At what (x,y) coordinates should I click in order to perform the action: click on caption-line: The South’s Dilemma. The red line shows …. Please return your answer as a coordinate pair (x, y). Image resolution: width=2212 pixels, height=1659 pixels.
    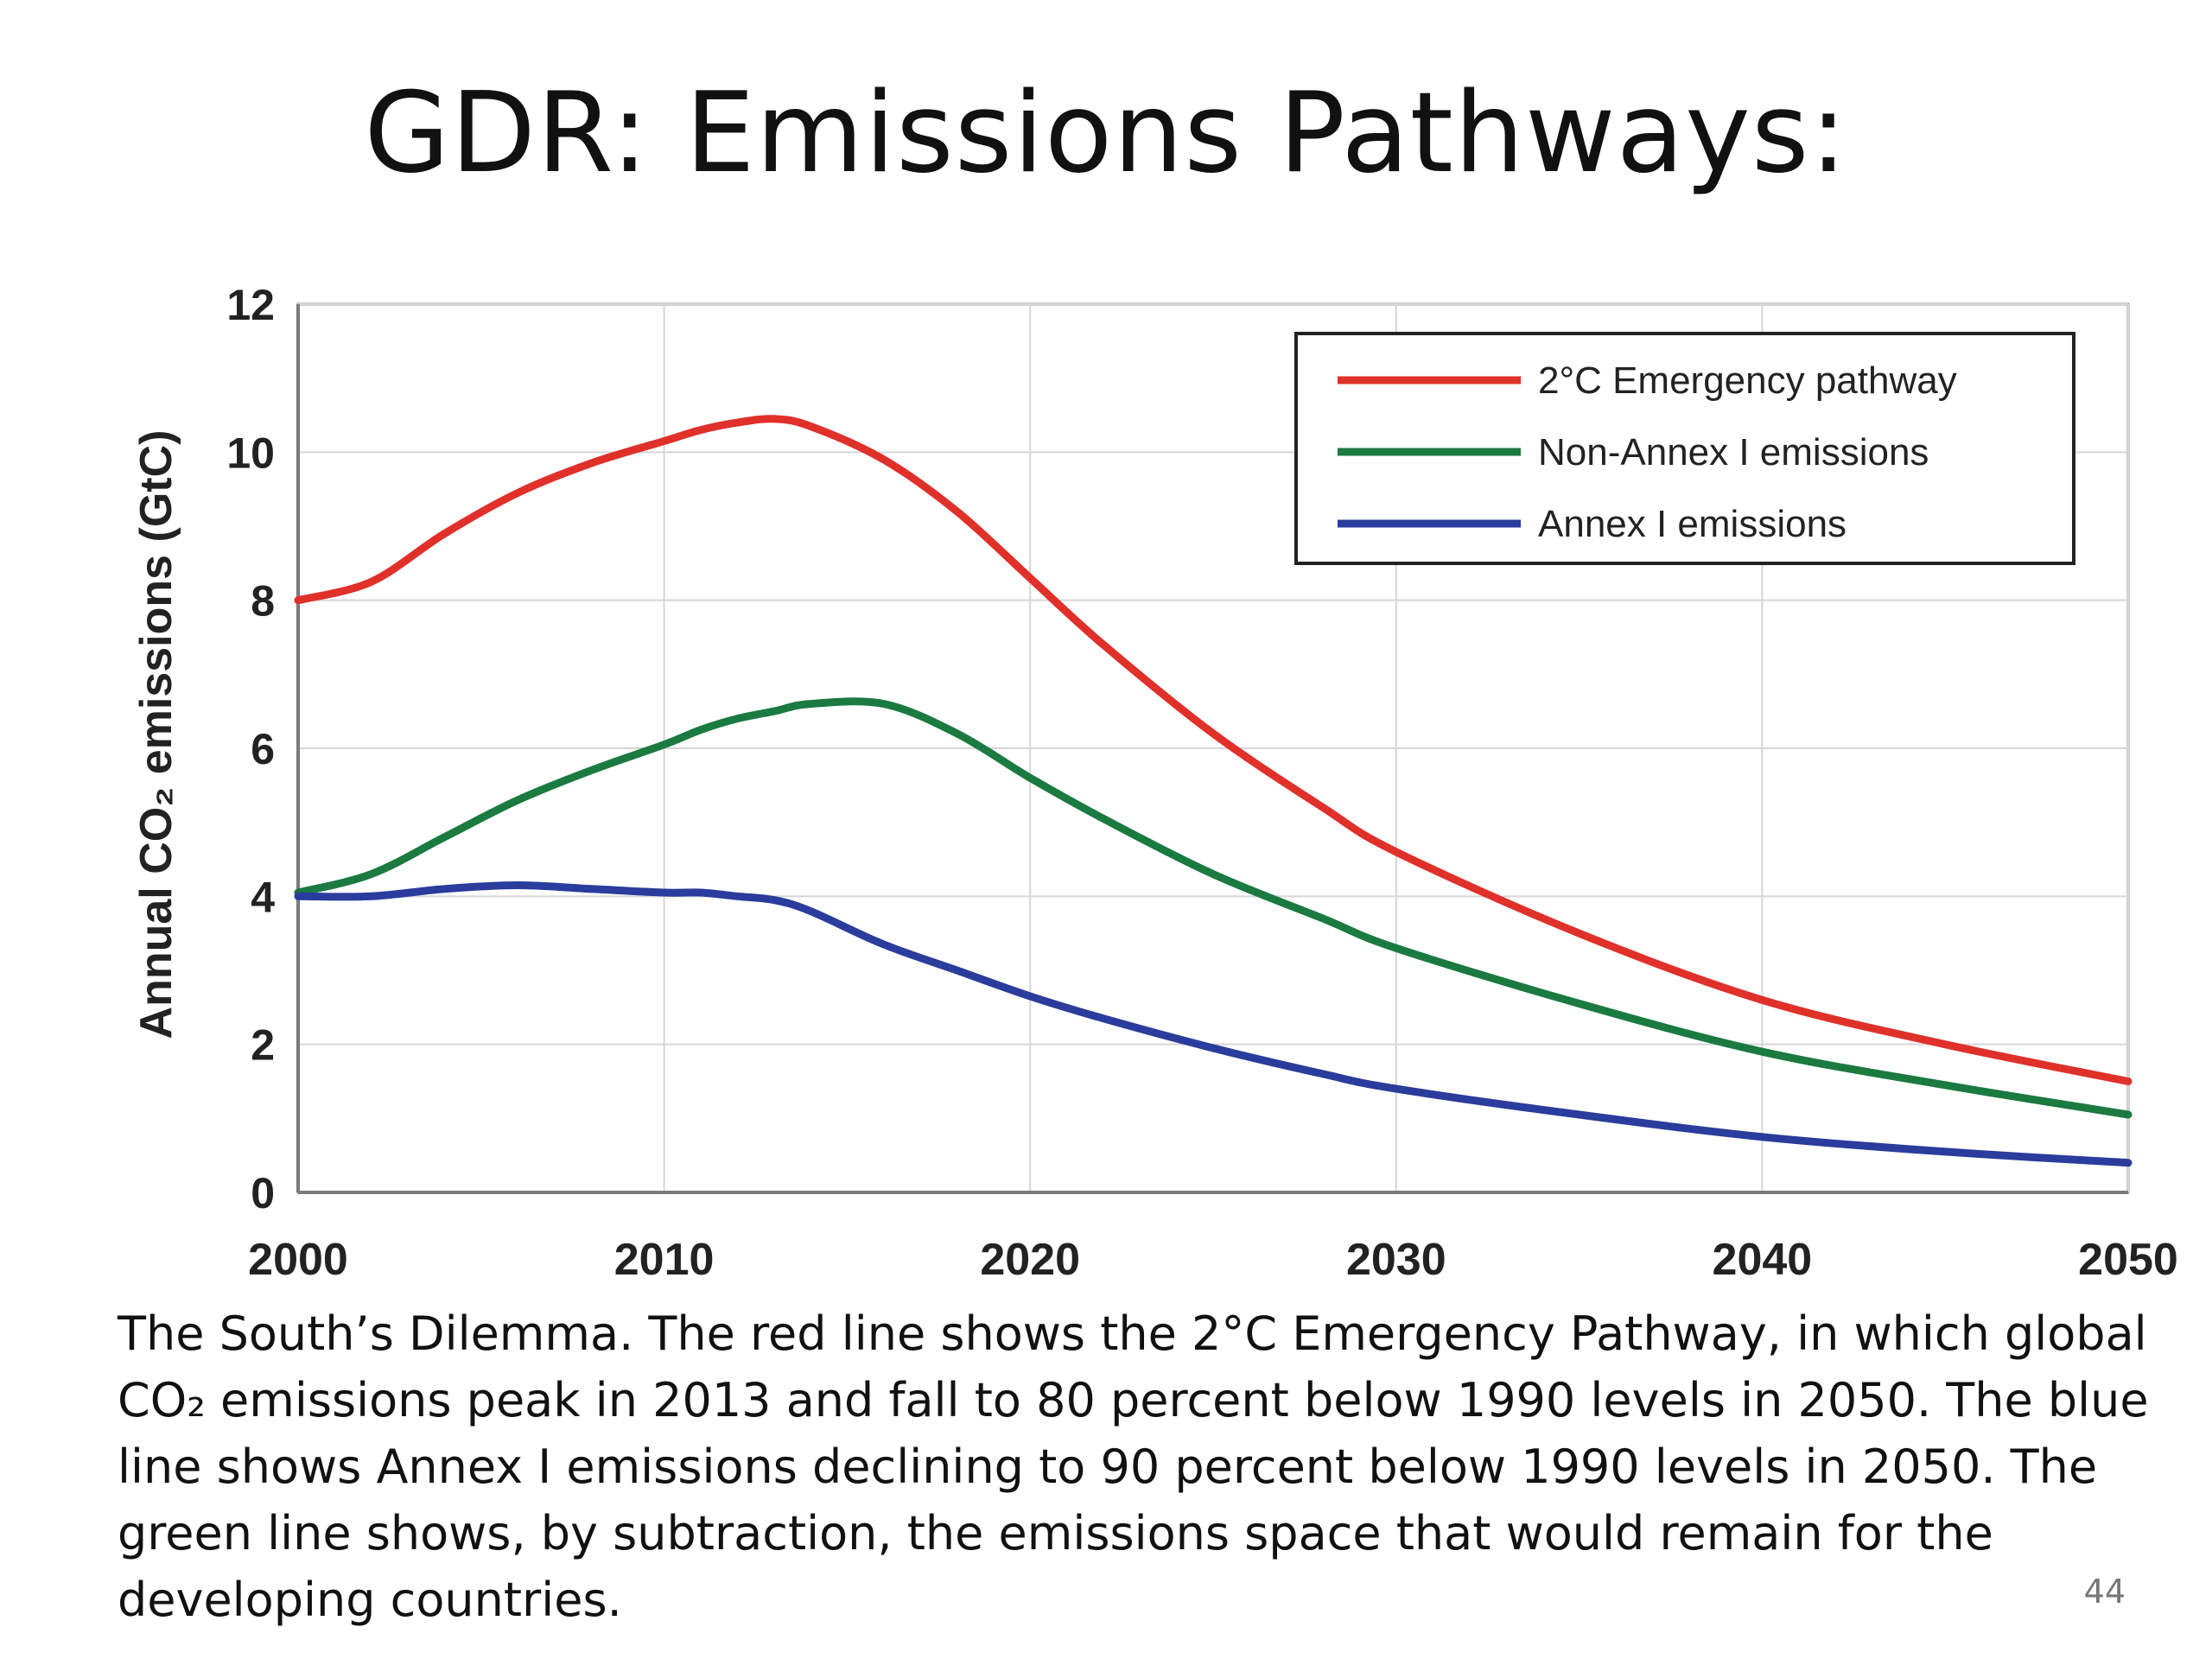
    Looking at the image, I should click on (1132, 1333).